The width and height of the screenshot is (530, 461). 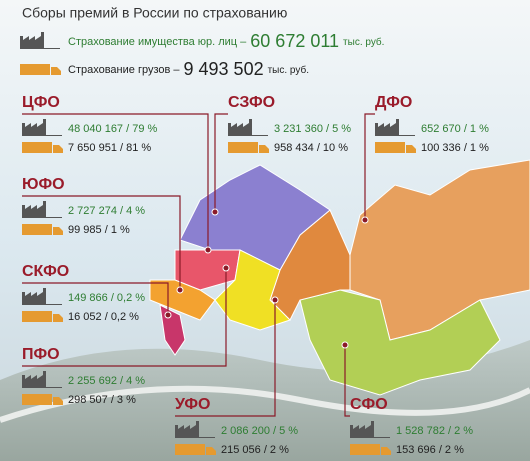 What do you see at coordinates (311, 148) in the screenshot?
I see `region-cargo: 958 434 / 10 %` at bounding box center [311, 148].